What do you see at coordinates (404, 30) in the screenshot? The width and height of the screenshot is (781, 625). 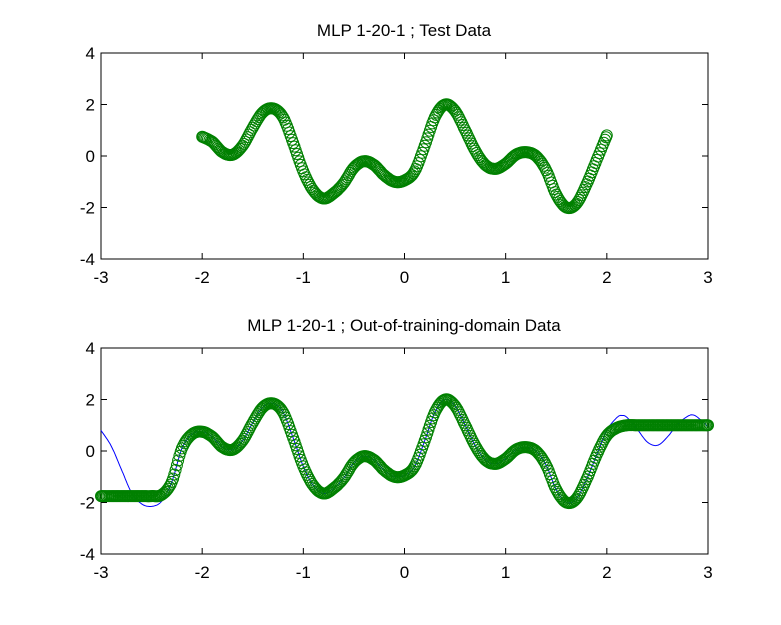 I see `chart-title: MLP 1-20-1 ; Test Data` at bounding box center [404, 30].